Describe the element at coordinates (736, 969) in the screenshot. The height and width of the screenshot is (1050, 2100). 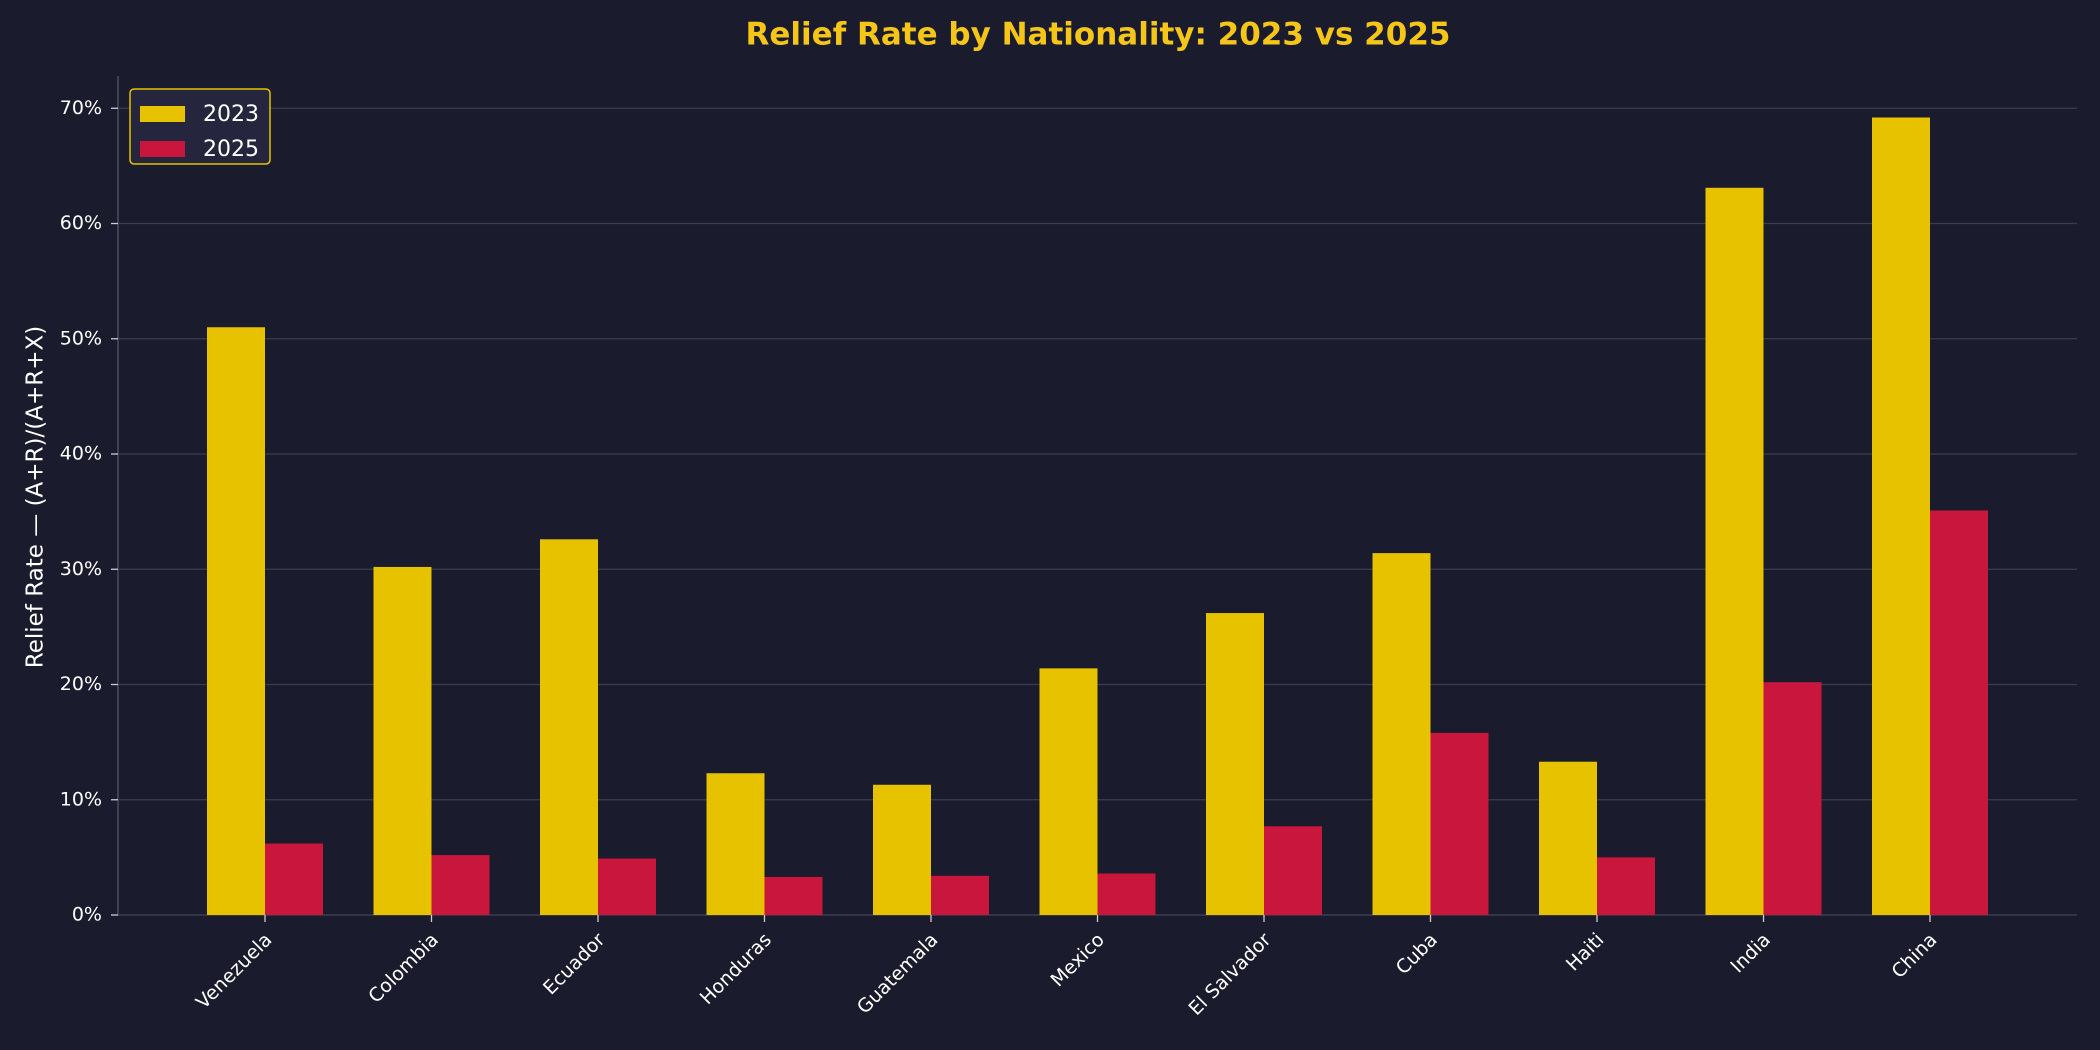
I see `x-tick-label: Honduras` at that location.